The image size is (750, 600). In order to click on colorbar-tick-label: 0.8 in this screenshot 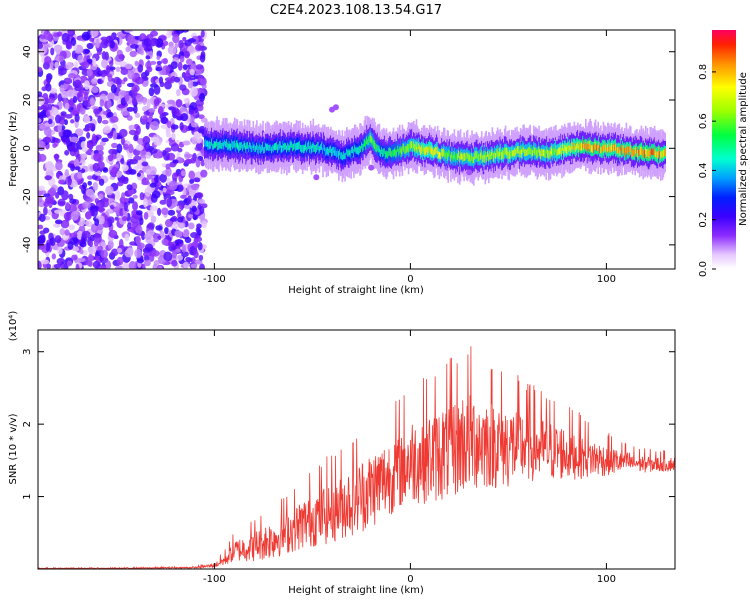, I will do `click(703, 72)`.